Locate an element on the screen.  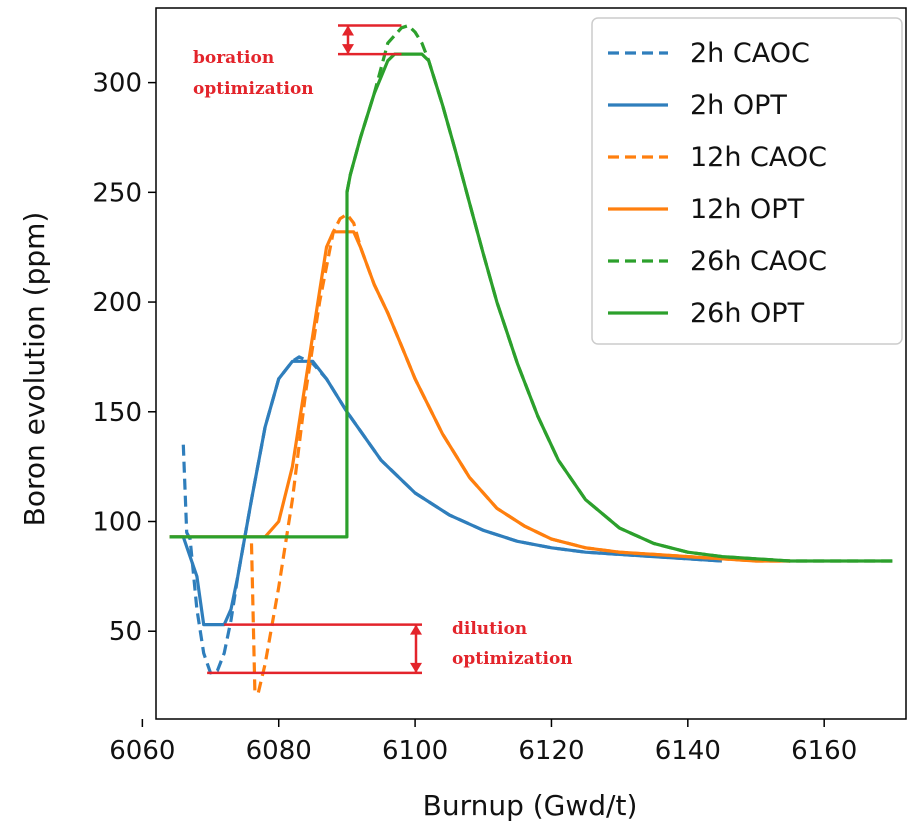
y-tick-label-1: 100 is located at coordinates (117, 523).